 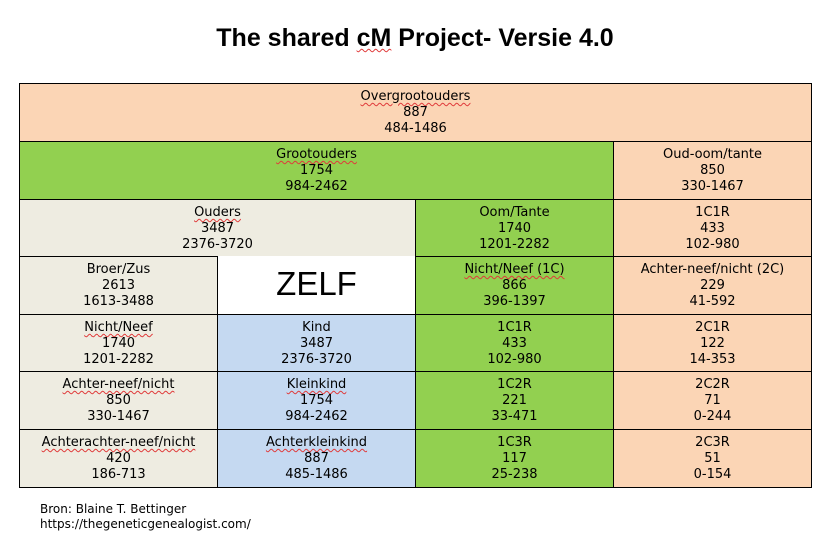 I want to click on cell-range: 14-353, so click(x=712, y=359).